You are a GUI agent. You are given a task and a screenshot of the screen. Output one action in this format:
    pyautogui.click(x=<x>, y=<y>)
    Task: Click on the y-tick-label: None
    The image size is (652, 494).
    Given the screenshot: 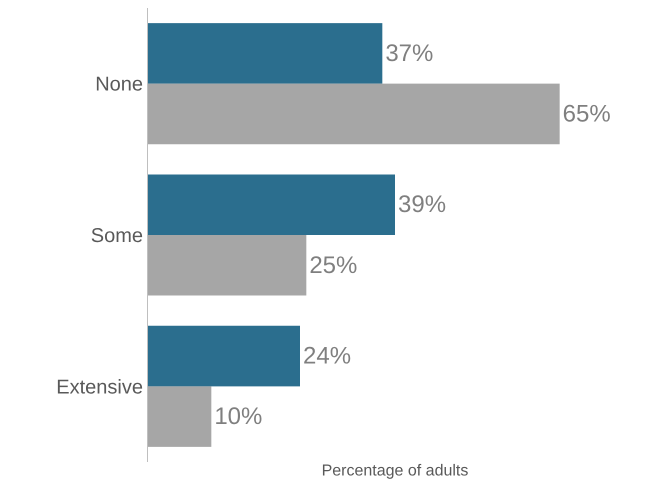 What is the action you would take?
    pyautogui.click(x=119, y=85)
    